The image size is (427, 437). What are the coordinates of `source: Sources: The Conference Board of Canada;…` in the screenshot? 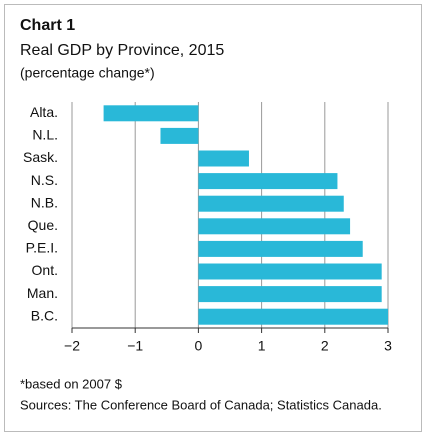 It's located at (201, 404).